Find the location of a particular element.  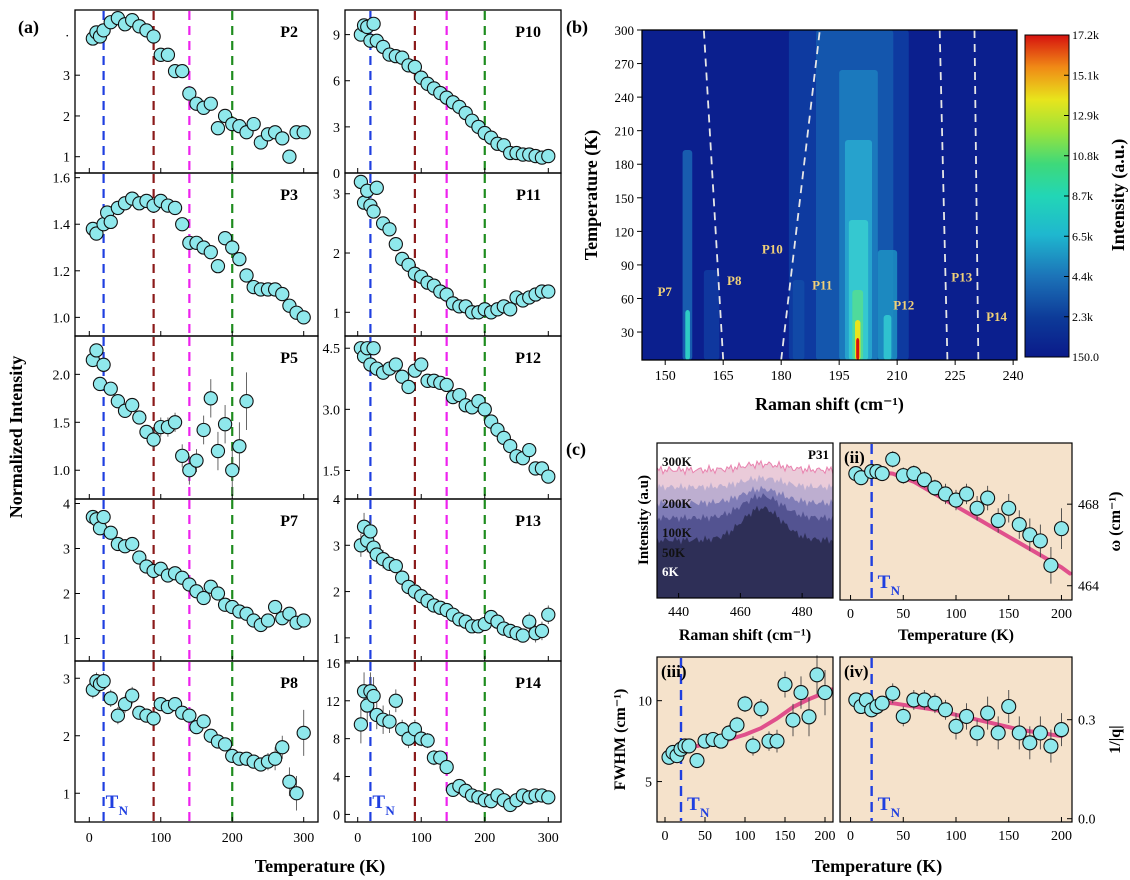

ci-series-label: 100K is located at coordinates (677, 532).